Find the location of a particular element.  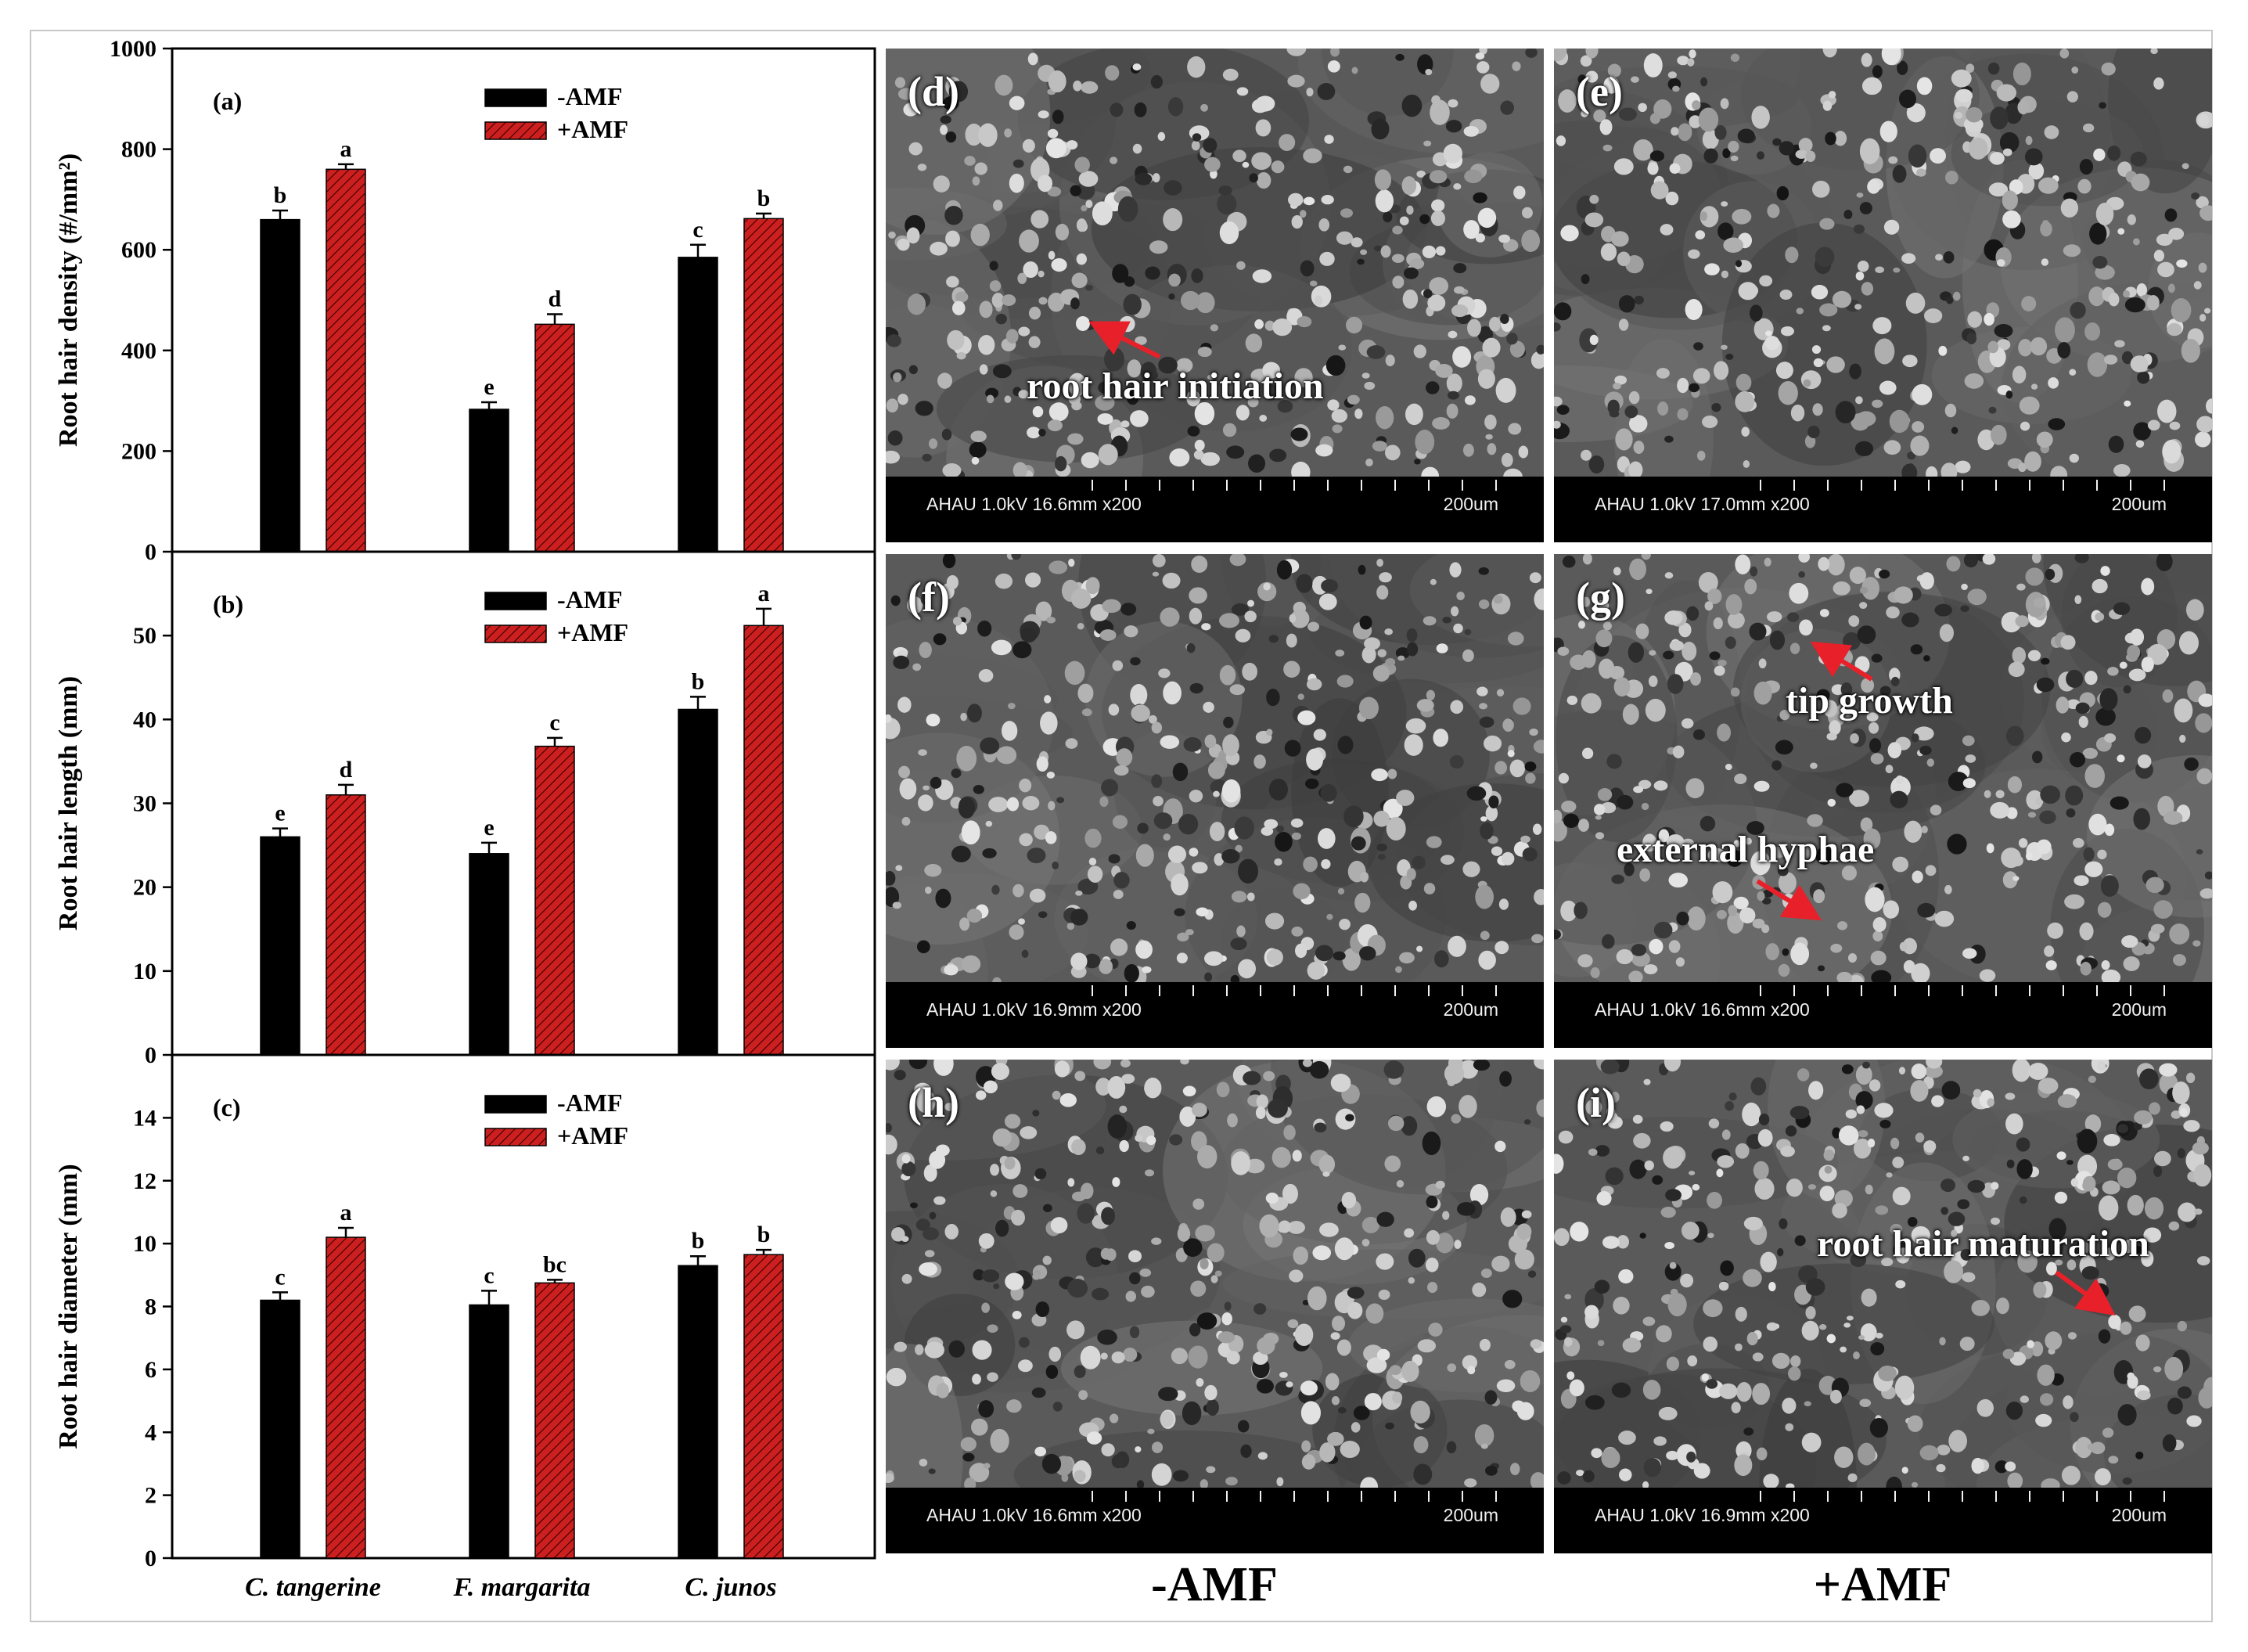

annotation-root-hair-maturation: root hair maturation is located at coordinates (1983, 1244).